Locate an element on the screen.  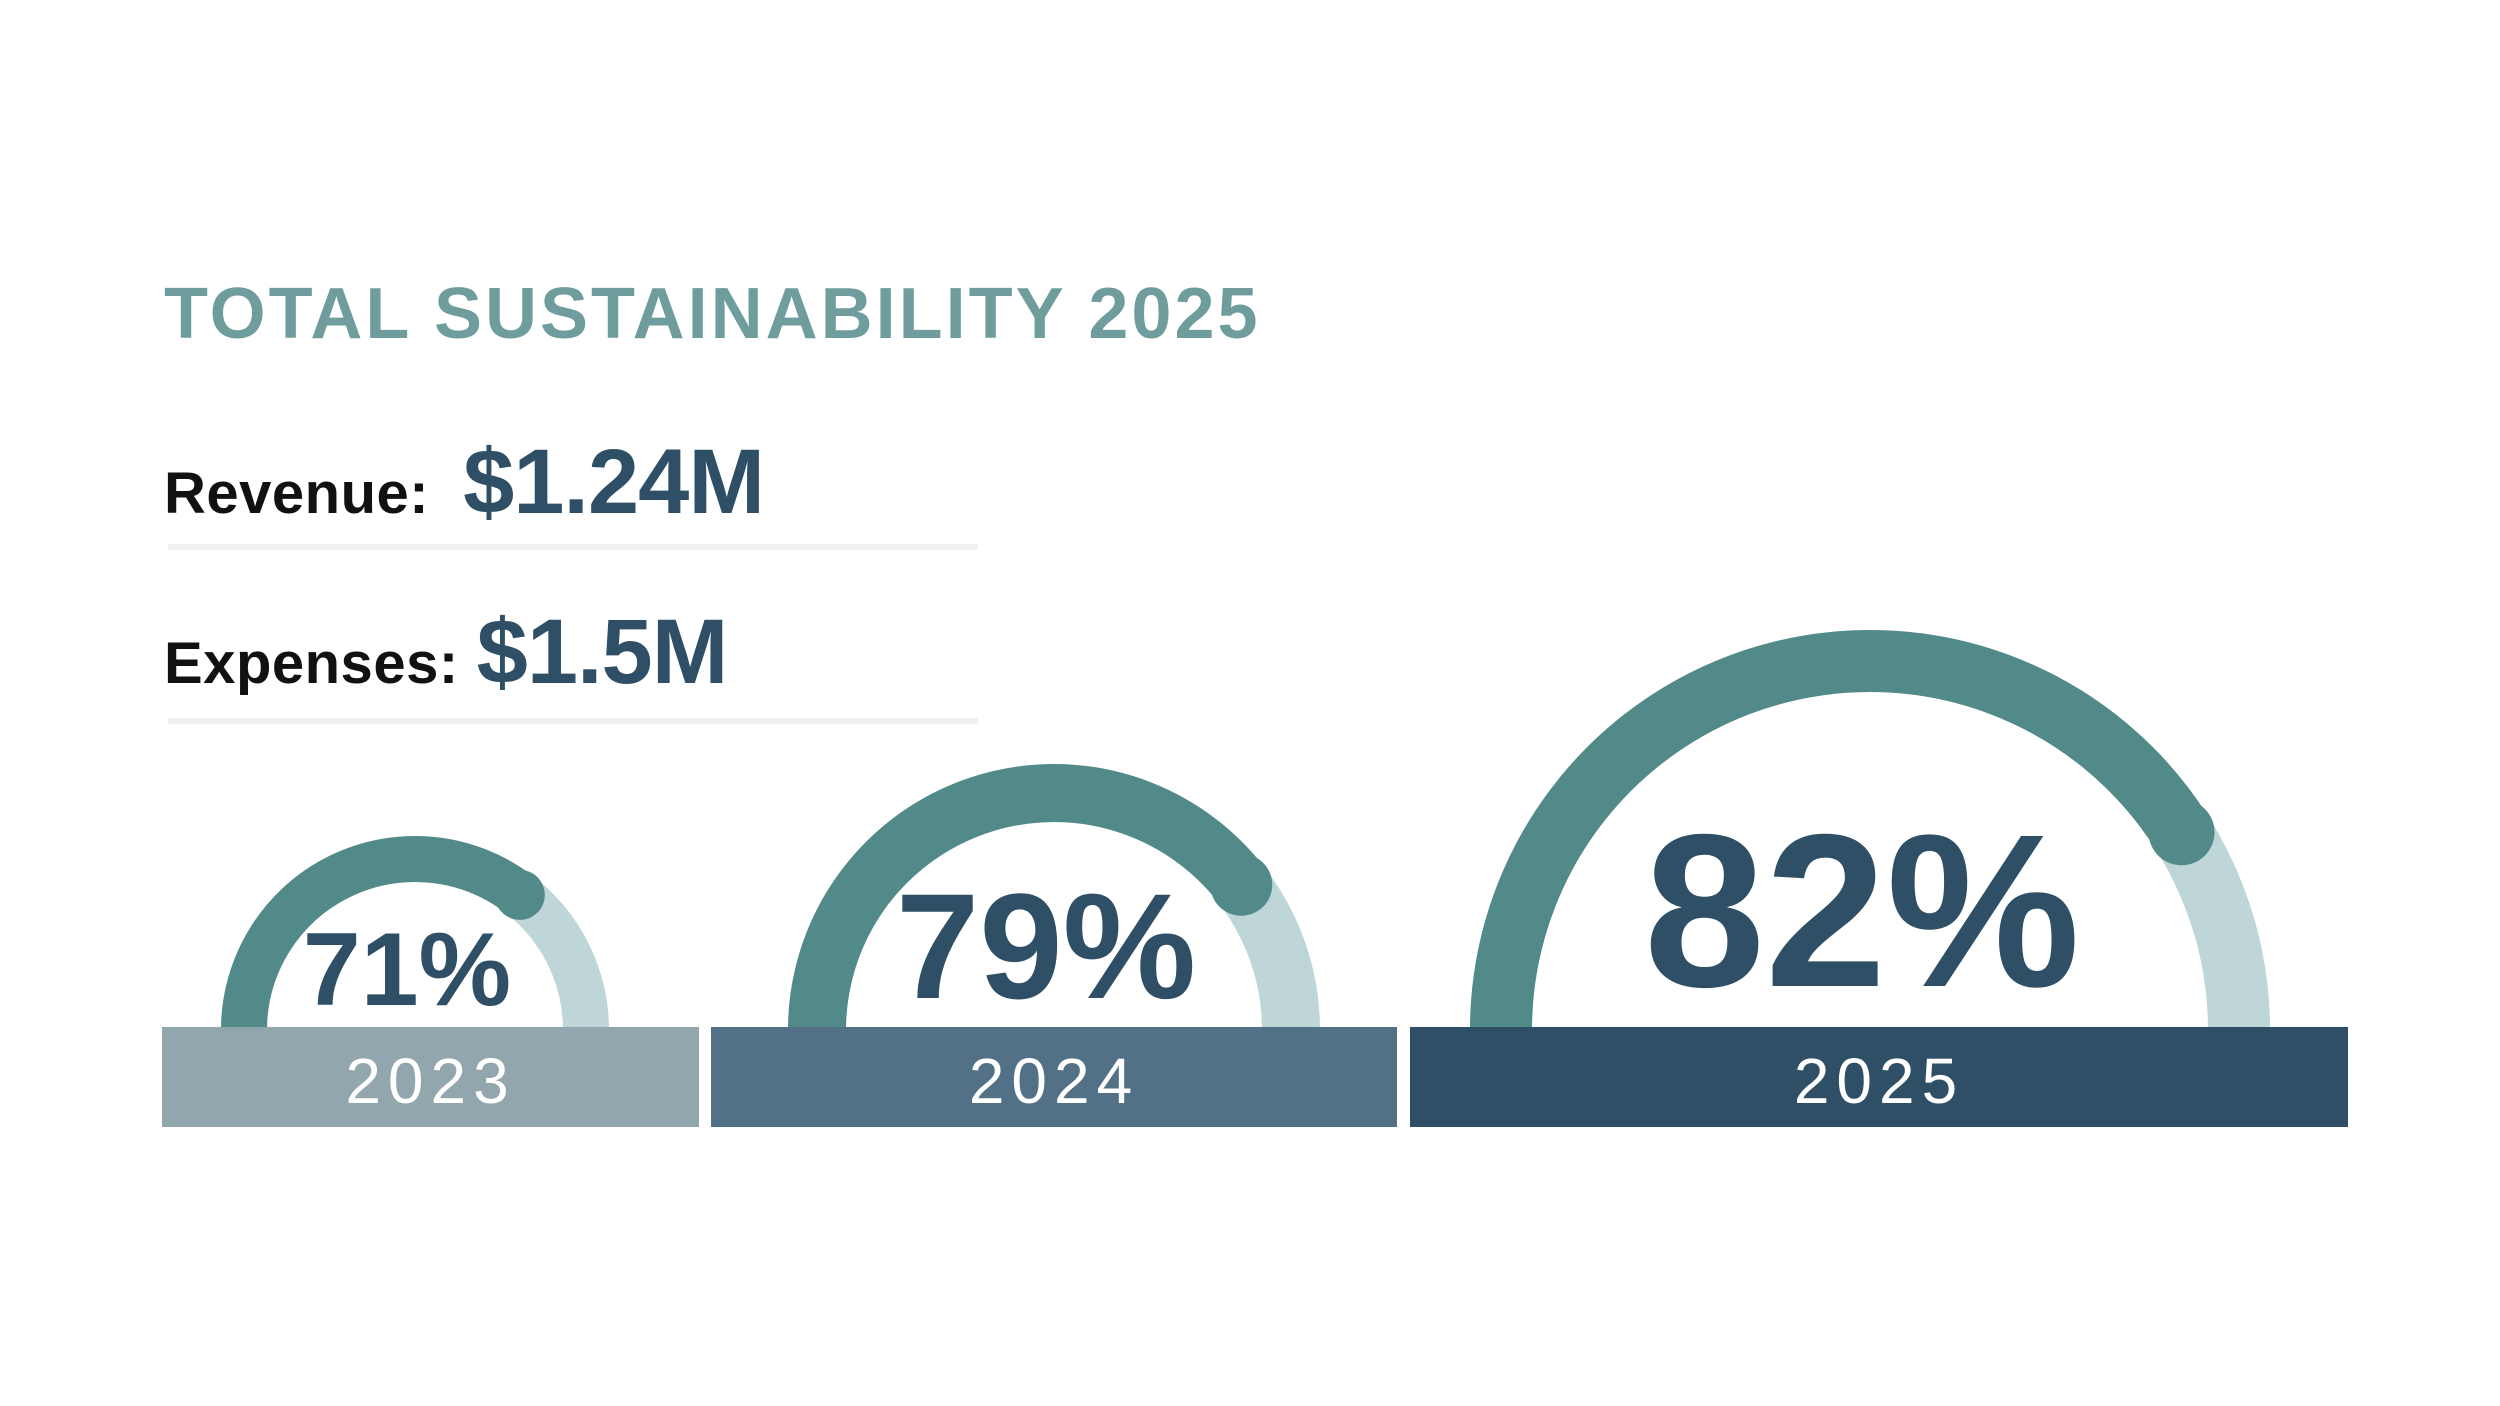
expenses-row: Expenses: $1.5M is located at coordinates (446, 652).